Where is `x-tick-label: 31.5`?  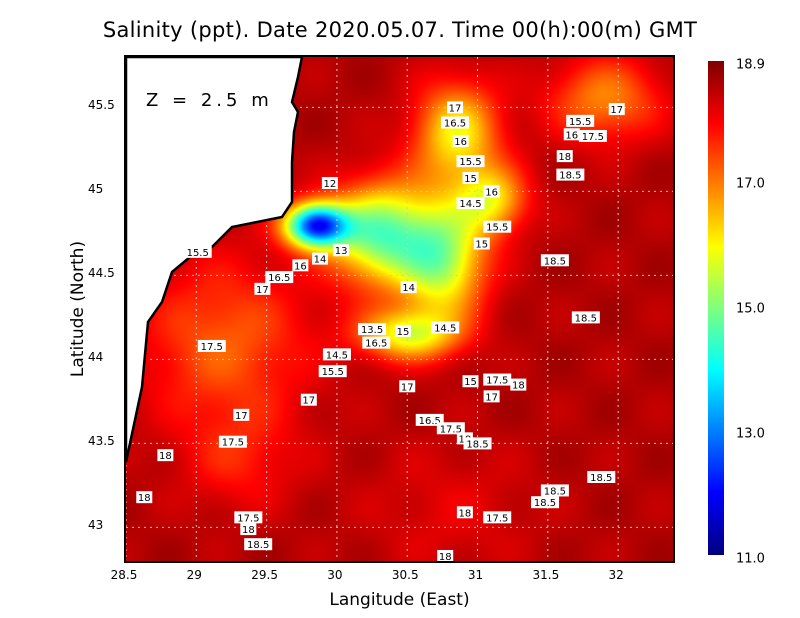
x-tick-label: 31.5 is located at coordinates (546, 575).